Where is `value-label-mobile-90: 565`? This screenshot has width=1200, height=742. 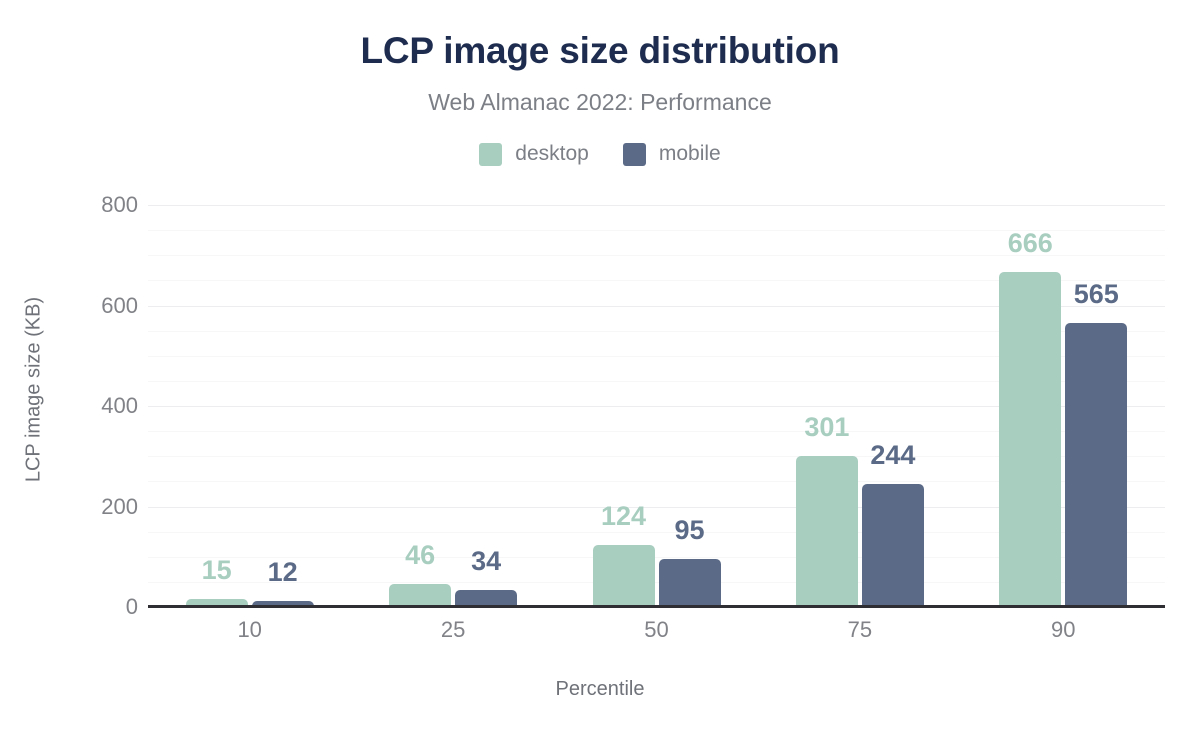
value-label-mobile-90: 565 is located at coordinates (1096, 294).